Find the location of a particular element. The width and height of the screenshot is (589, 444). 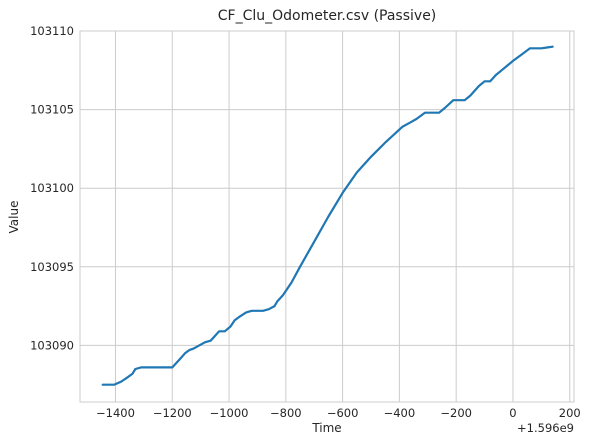

y-tick-label: 103100 is located at coordinates (52, 188).